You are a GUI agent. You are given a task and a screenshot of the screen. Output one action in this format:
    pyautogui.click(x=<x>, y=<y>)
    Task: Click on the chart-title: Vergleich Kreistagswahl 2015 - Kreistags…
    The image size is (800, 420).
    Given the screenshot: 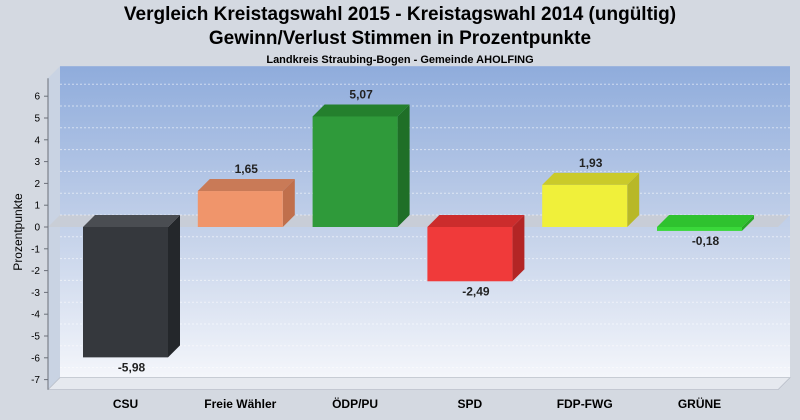 What is the action you would take?
    pyautogui.click(x=400, y=14)
    